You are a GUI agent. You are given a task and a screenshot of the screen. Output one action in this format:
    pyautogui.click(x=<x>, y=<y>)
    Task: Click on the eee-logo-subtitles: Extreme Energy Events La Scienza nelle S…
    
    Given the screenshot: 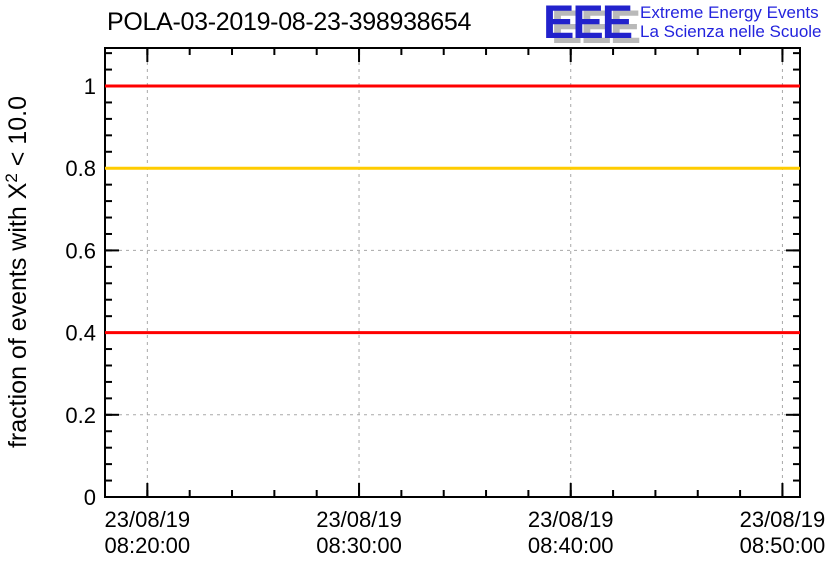 What is the action you would take?
    pyautogui.click(x=730, y=21)
    